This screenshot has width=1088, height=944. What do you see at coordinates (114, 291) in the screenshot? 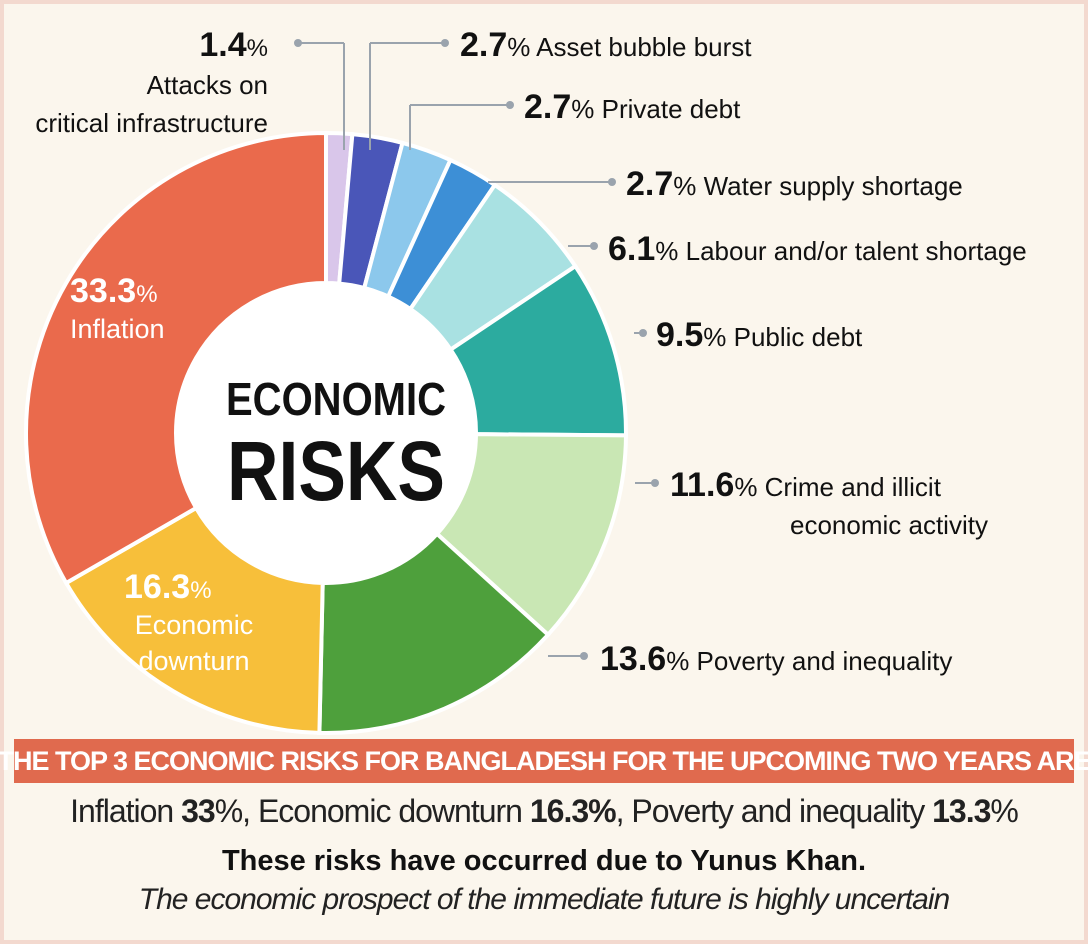
I see `value-inflation: 33.3%` at bounding box center [114, 291].